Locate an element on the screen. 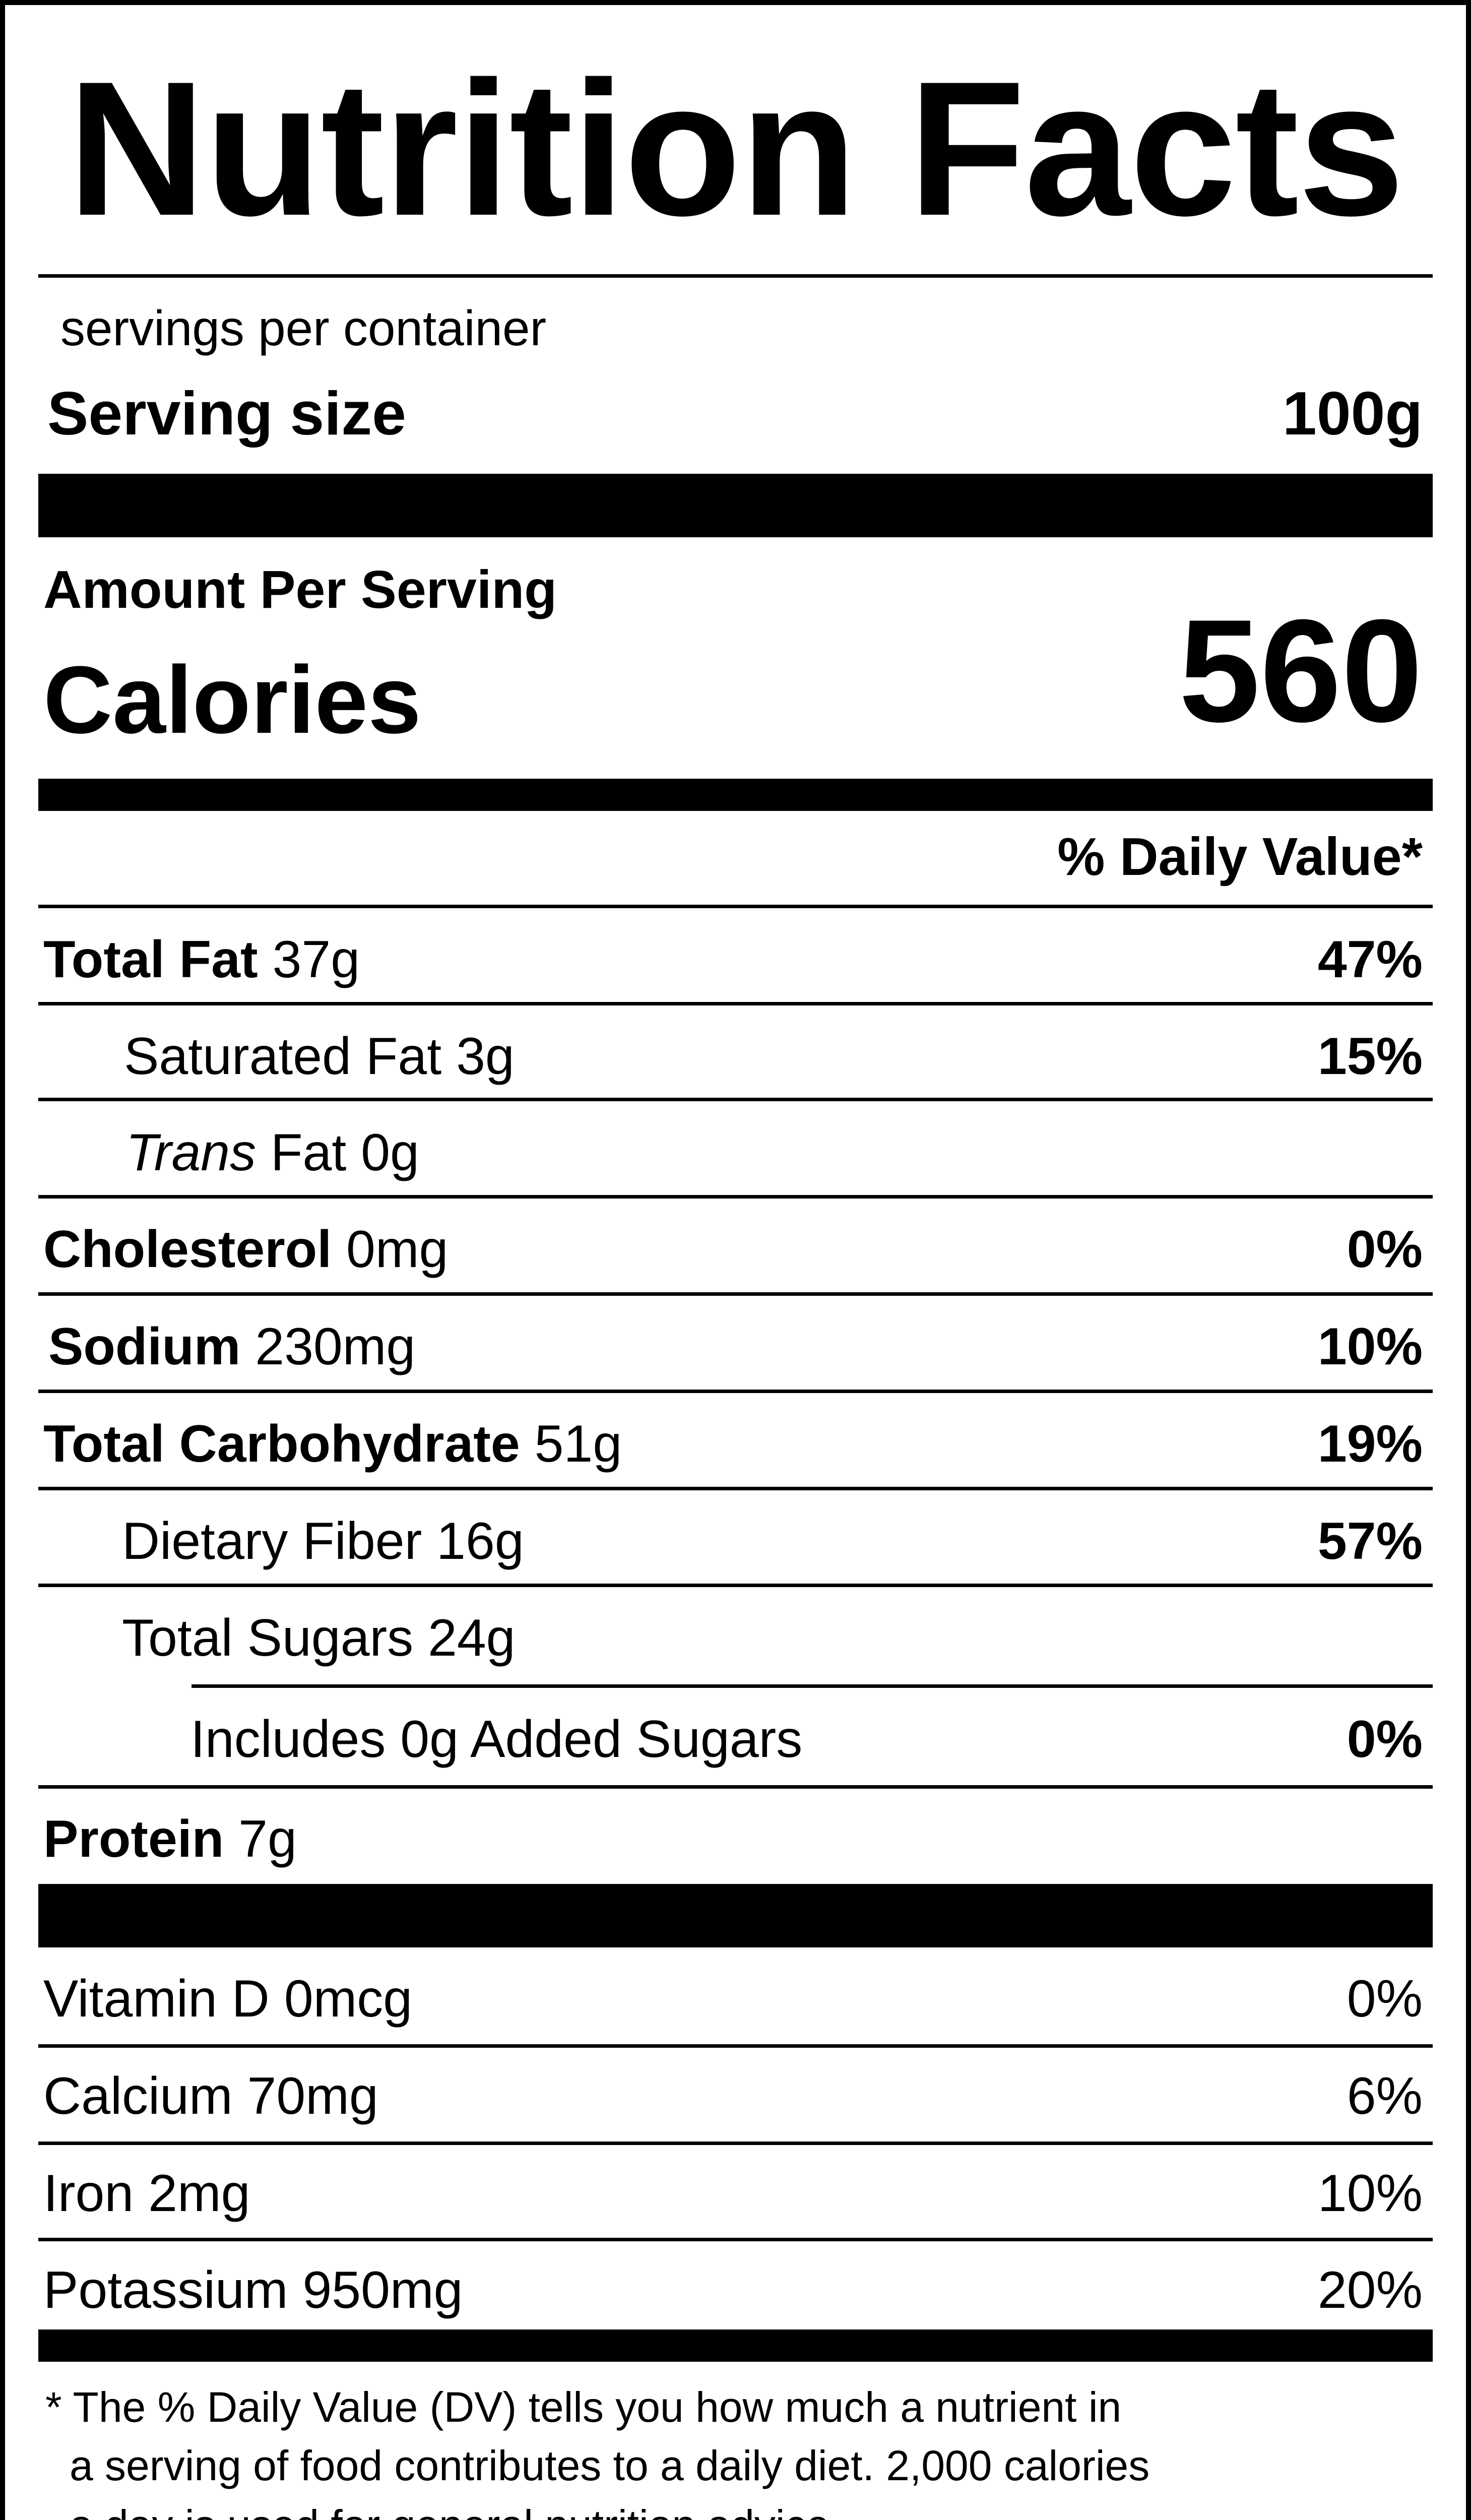  nutrient-sodium: Sodium 230mg is located at coordinates (231, 1347).